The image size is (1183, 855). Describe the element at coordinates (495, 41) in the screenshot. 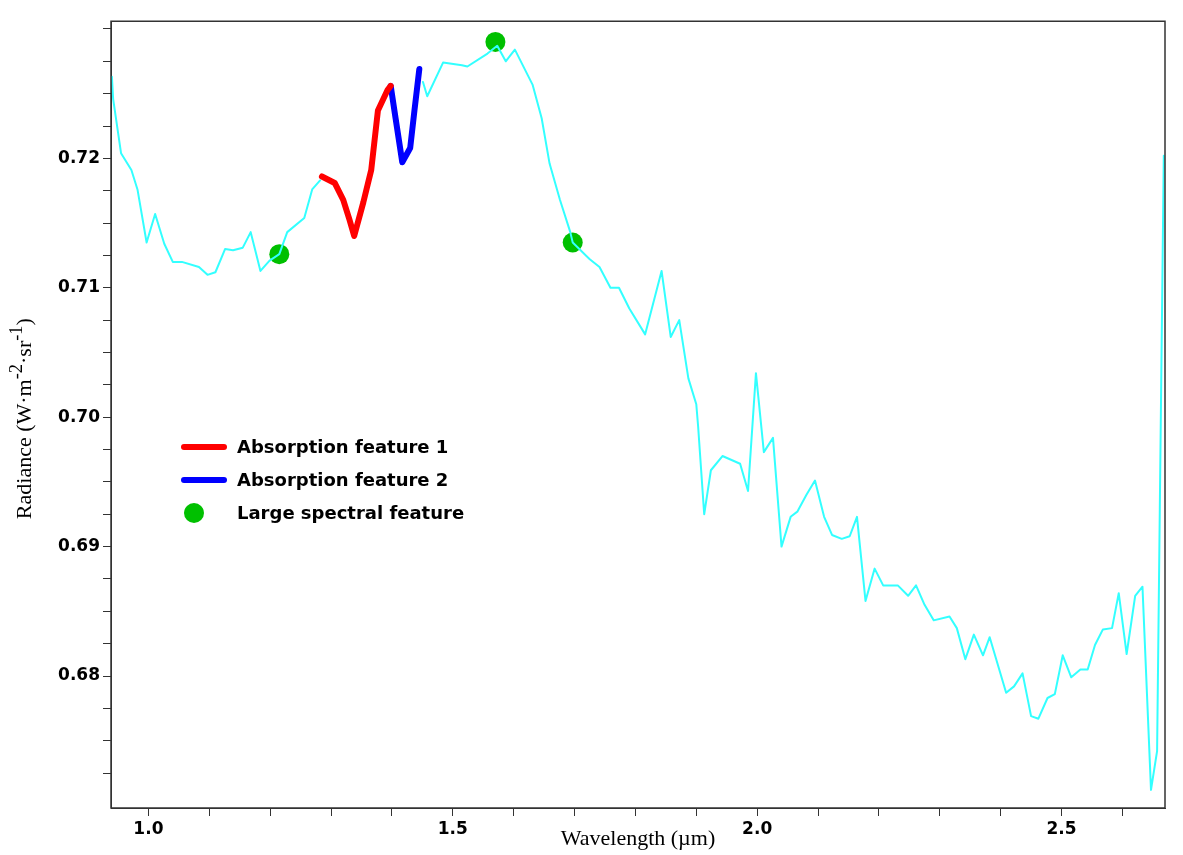

I see `point` at that location.